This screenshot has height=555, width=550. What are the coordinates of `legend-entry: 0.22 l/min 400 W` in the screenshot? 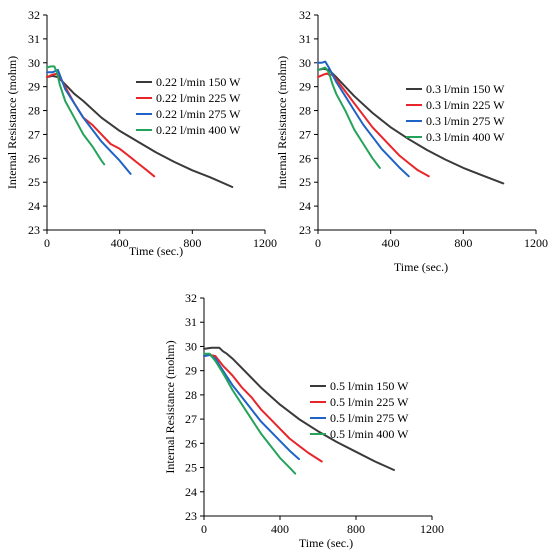 It's located at (198, 130).